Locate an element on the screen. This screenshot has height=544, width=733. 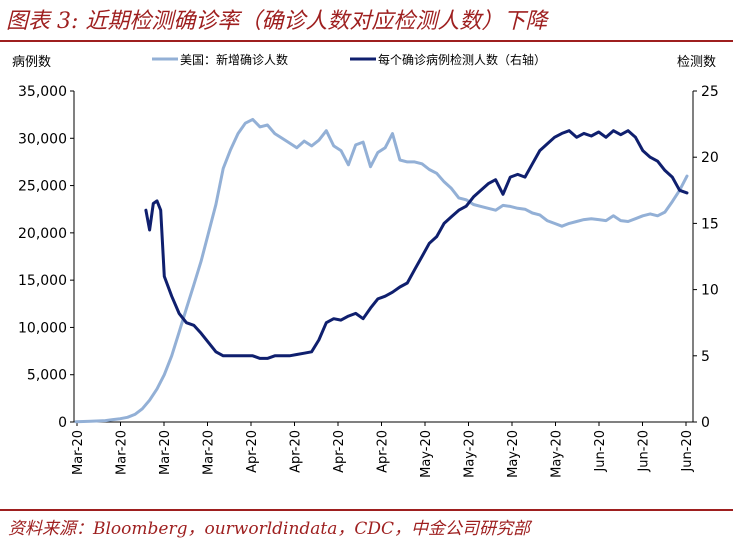
source-rule is located at coordinates (366, 510).